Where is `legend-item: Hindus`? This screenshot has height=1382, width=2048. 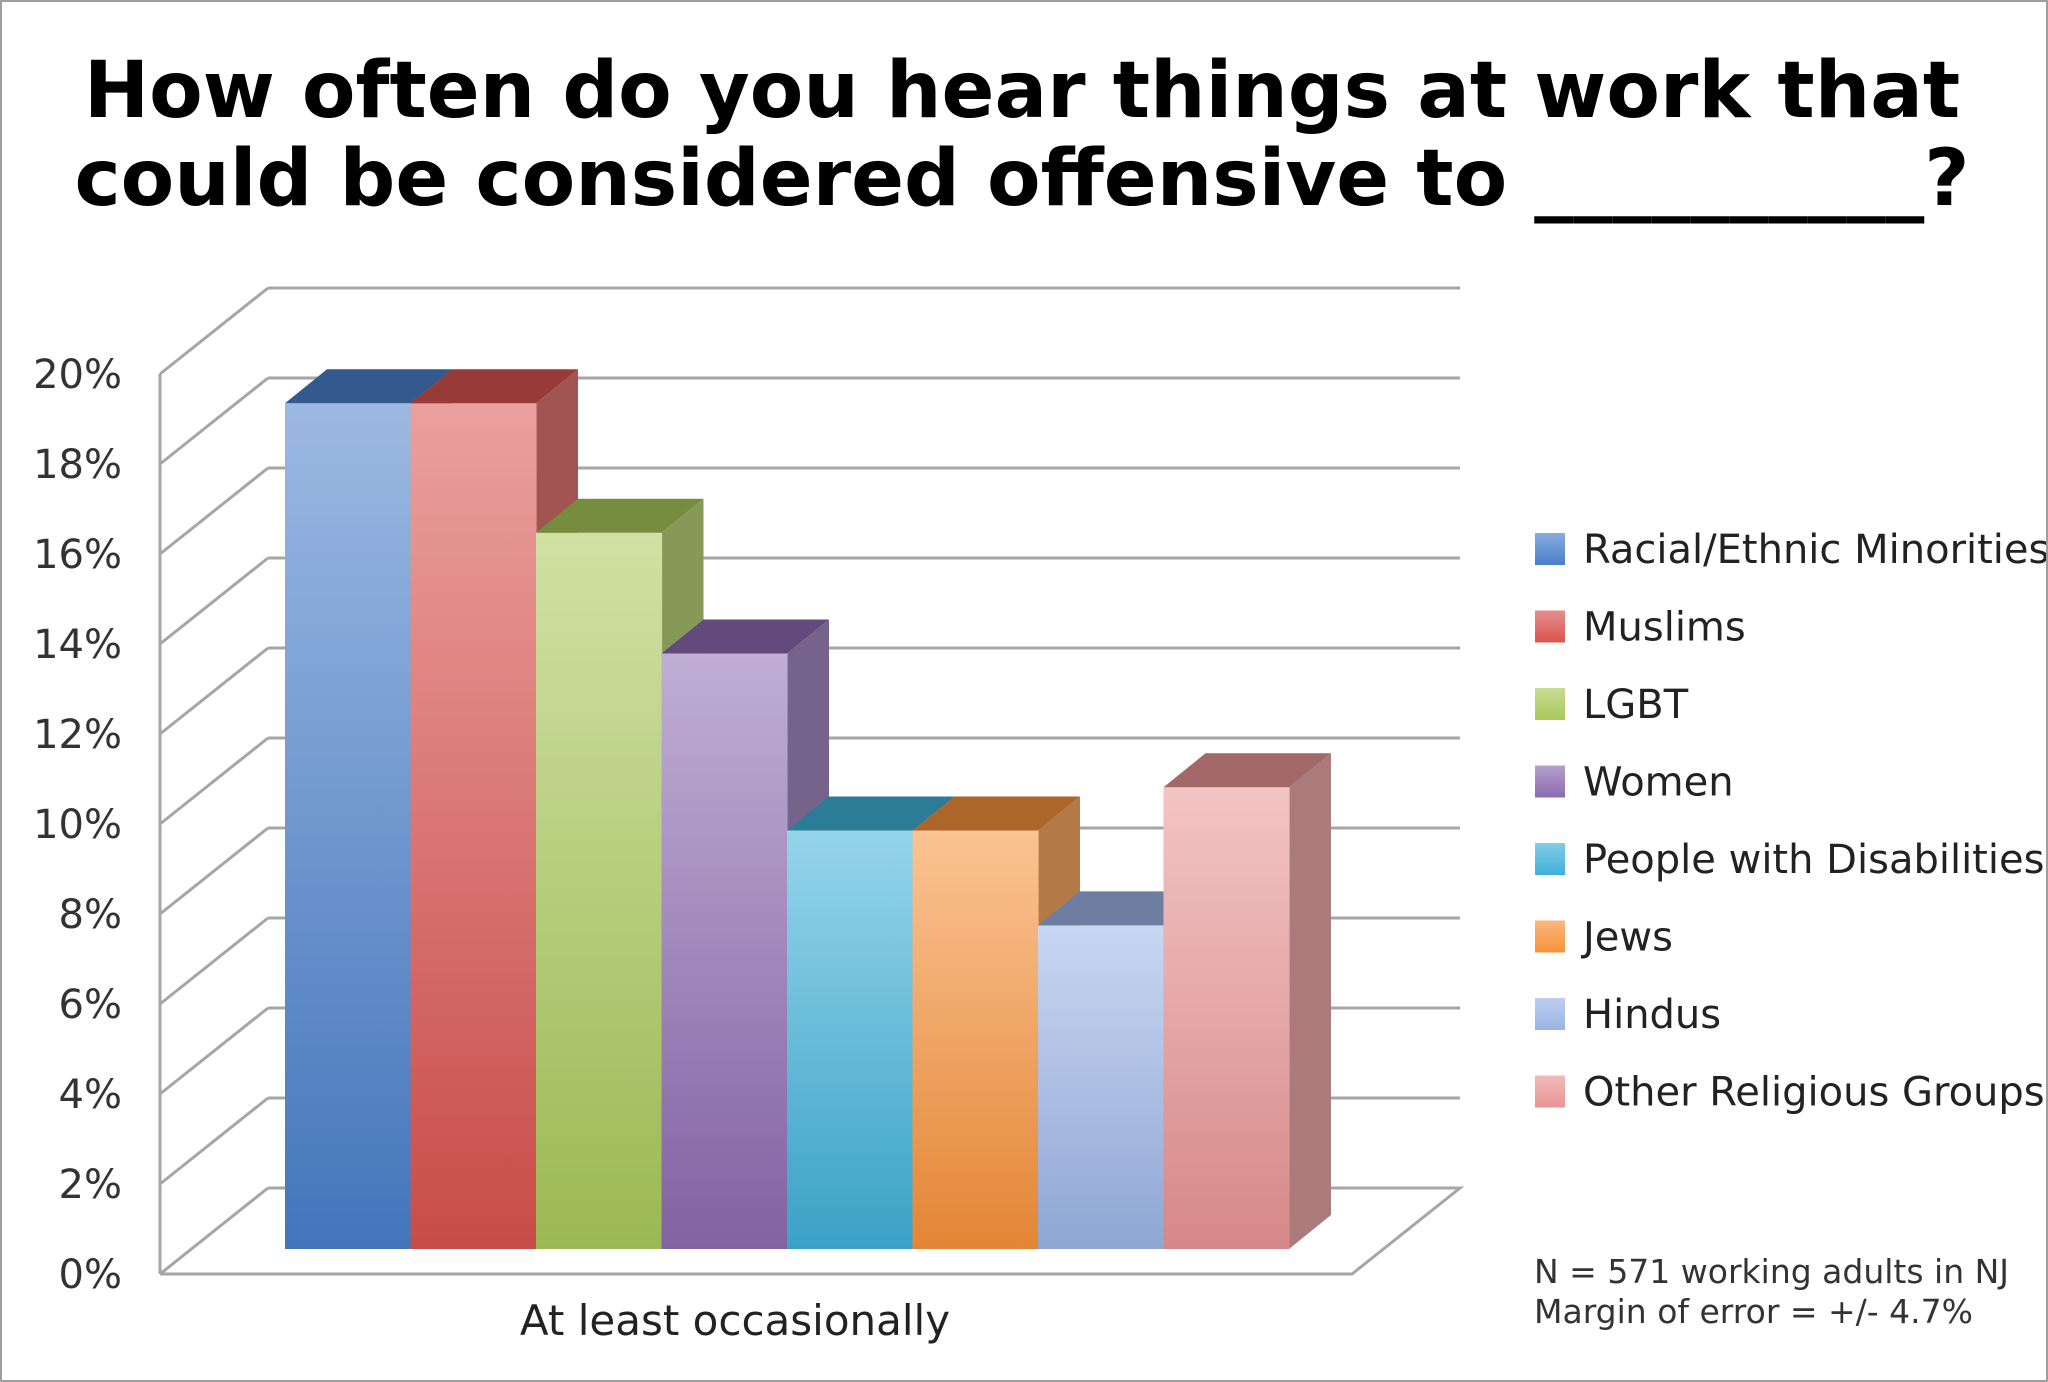 legend-item: Hindus is located at coordinates (1628, 1015).